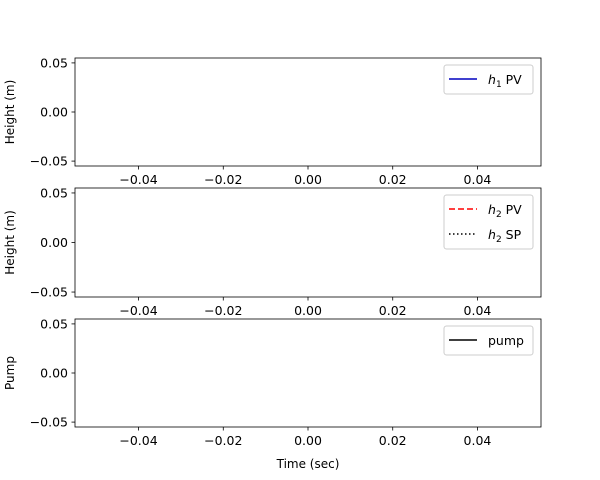 The image size is (600, 480). I want to click on x-tick-label-top-4: 0.04, so click(478, 179).